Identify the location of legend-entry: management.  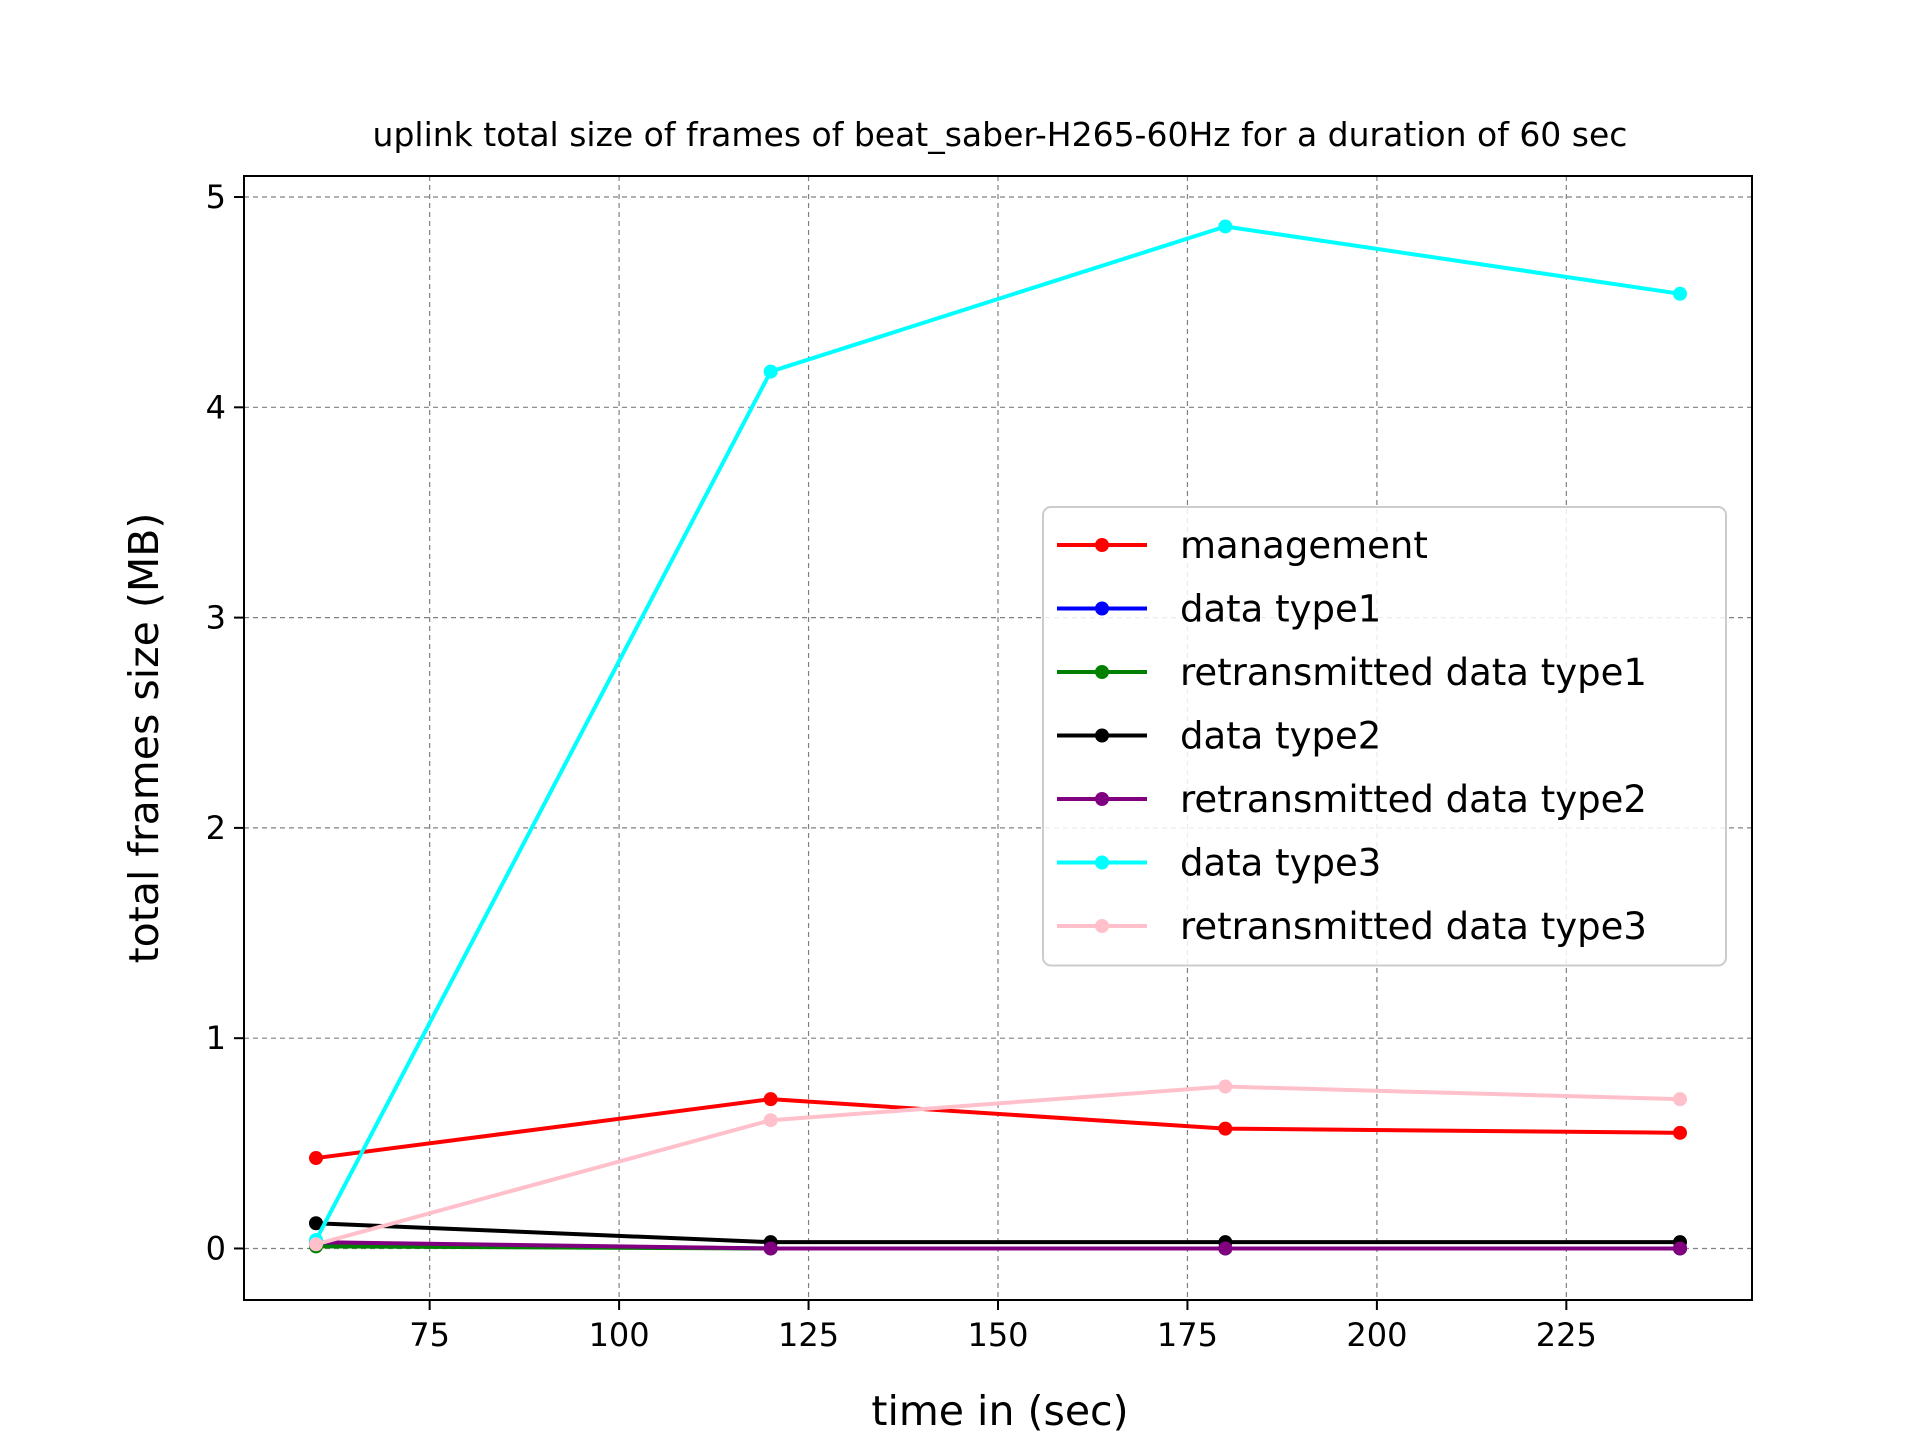
(1242, 545).